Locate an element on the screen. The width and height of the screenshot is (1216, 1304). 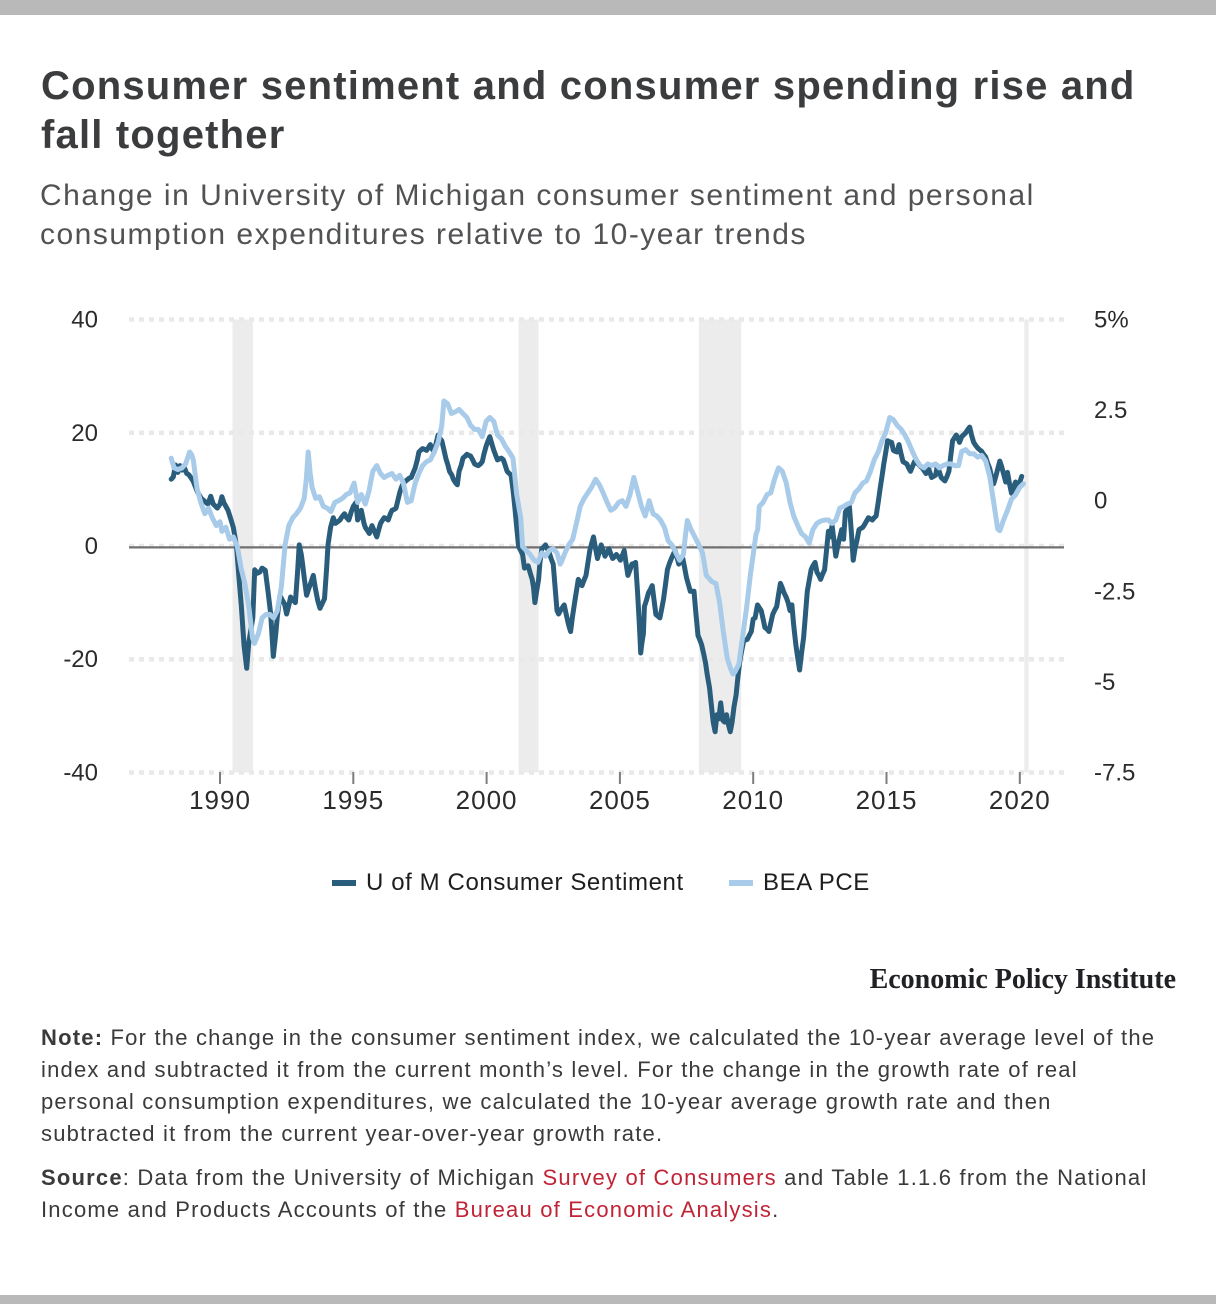
svg-text: 2010 is located at coordinates (753, 800).